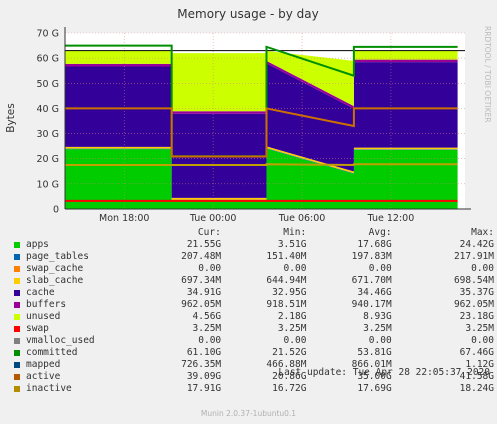 This screenshot has width=497, height=424. Describe the element at coordinates (374, 244) in the screenshot. I see `legend-avg-value: 17.68G` at that location.